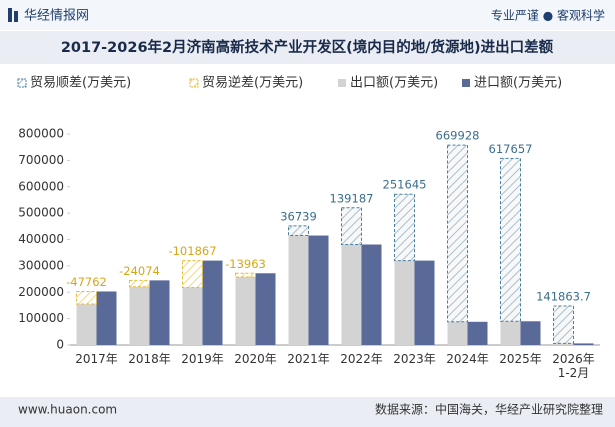  I want to click on x-tick-label: 2018年, so click(149, 359).